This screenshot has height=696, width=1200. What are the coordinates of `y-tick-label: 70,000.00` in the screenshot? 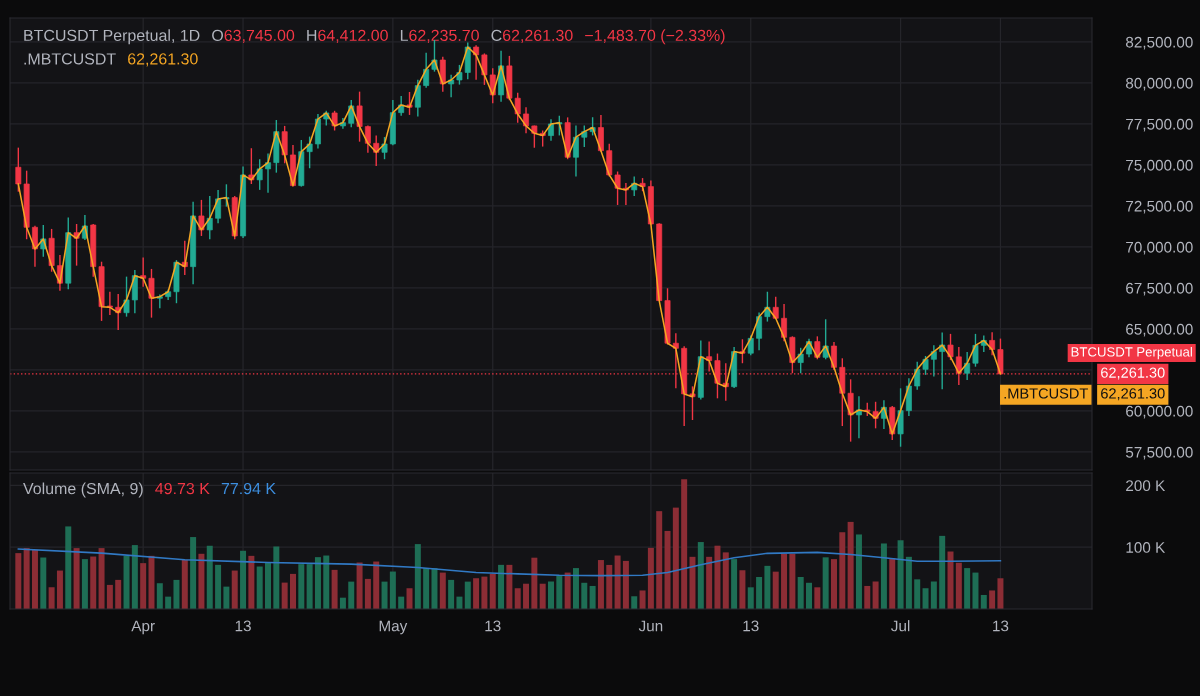 It's located at (1159, 248).